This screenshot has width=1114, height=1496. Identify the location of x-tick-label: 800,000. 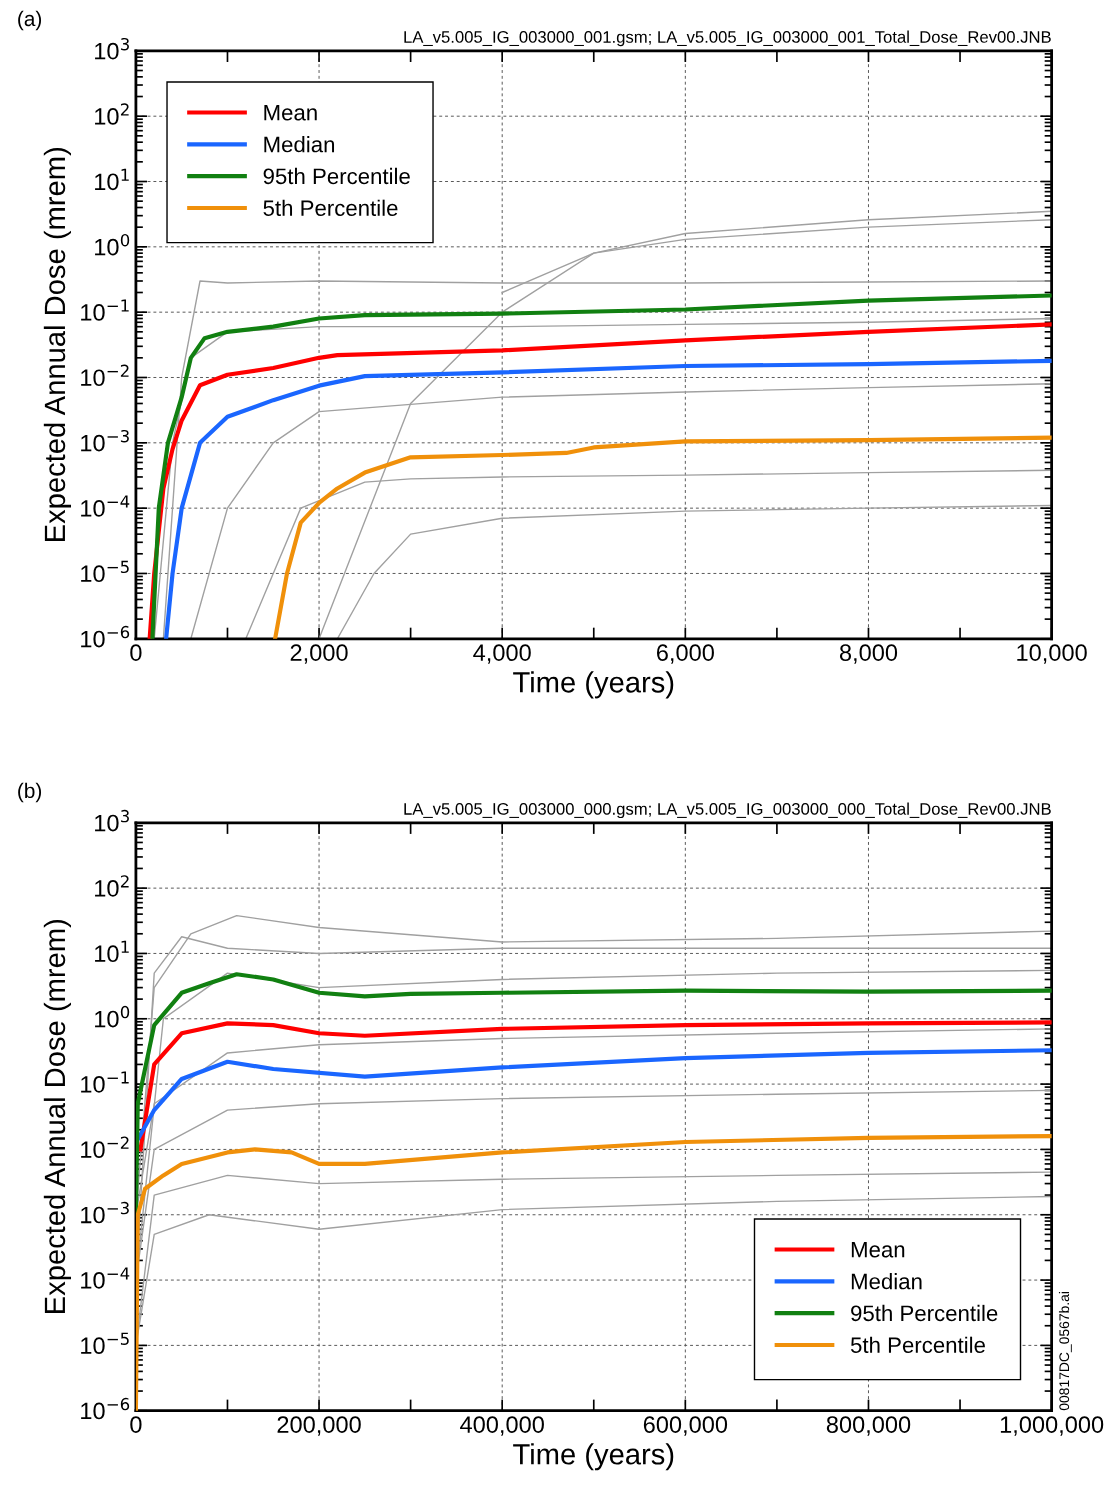
(868, 1426).